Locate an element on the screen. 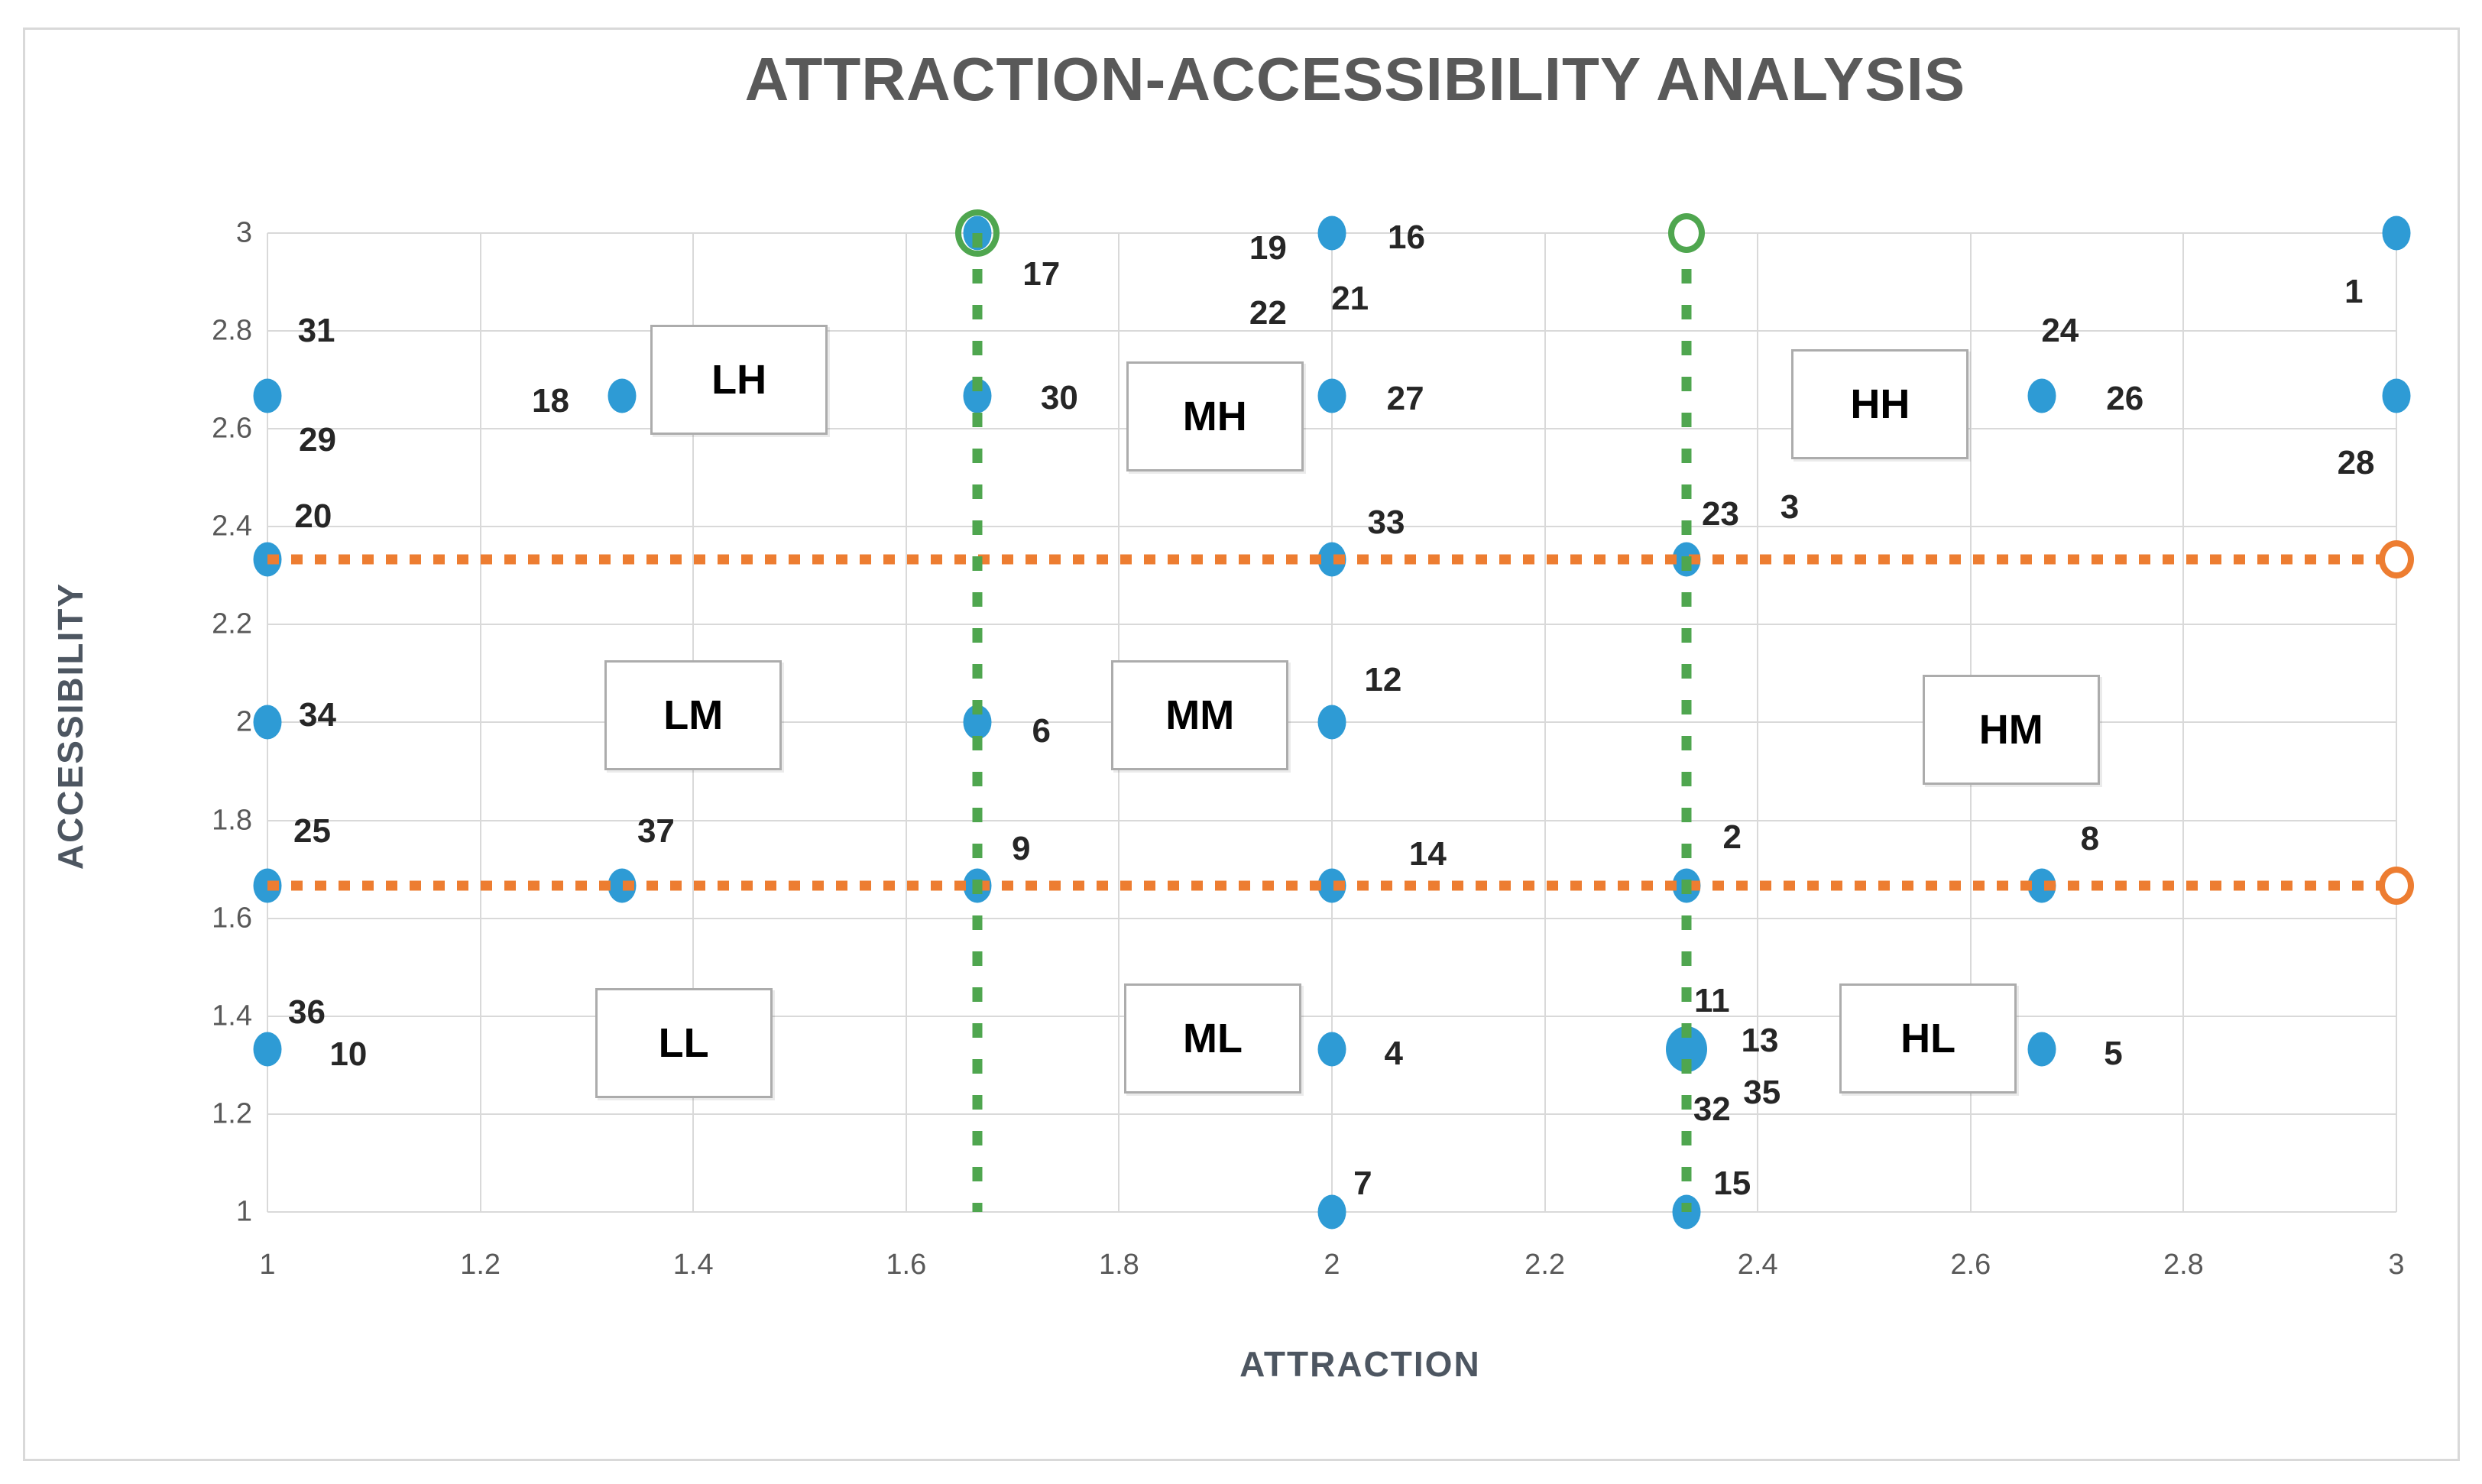 Image resolution: width=2482 pixels, height=1484 pixels. zone-box-hm: HM is located at coordinates (2011, 731).